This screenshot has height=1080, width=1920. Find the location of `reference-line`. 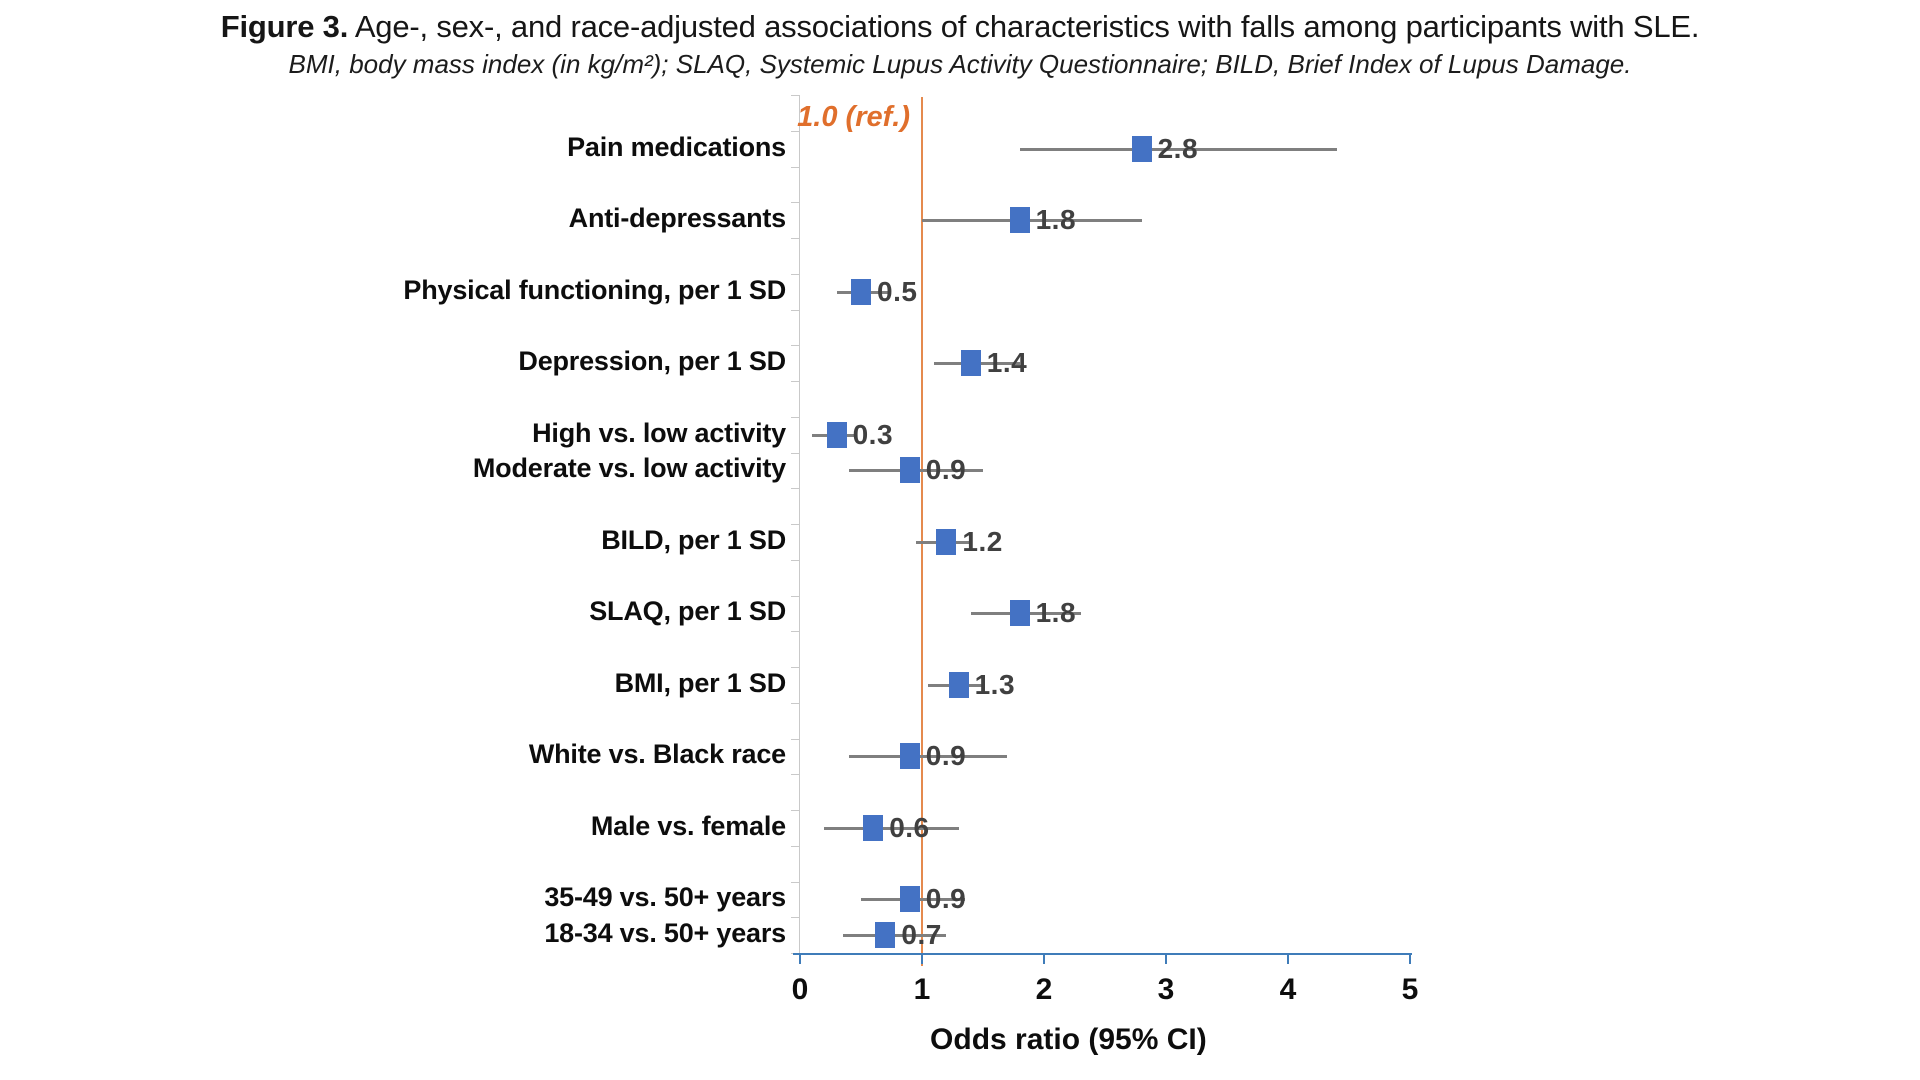

reference-line is located at coordinates (922, 531).